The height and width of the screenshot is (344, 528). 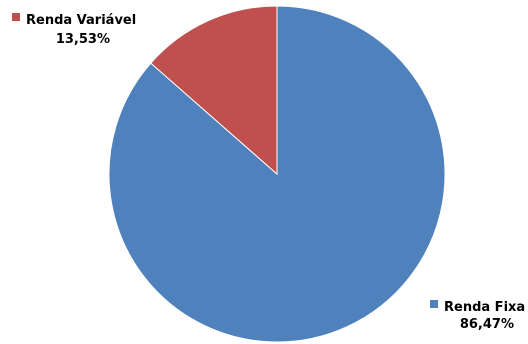 I want to click on label-group-renda-fixa: Renda Fixa 86,47%, so click(x=477, y=316).